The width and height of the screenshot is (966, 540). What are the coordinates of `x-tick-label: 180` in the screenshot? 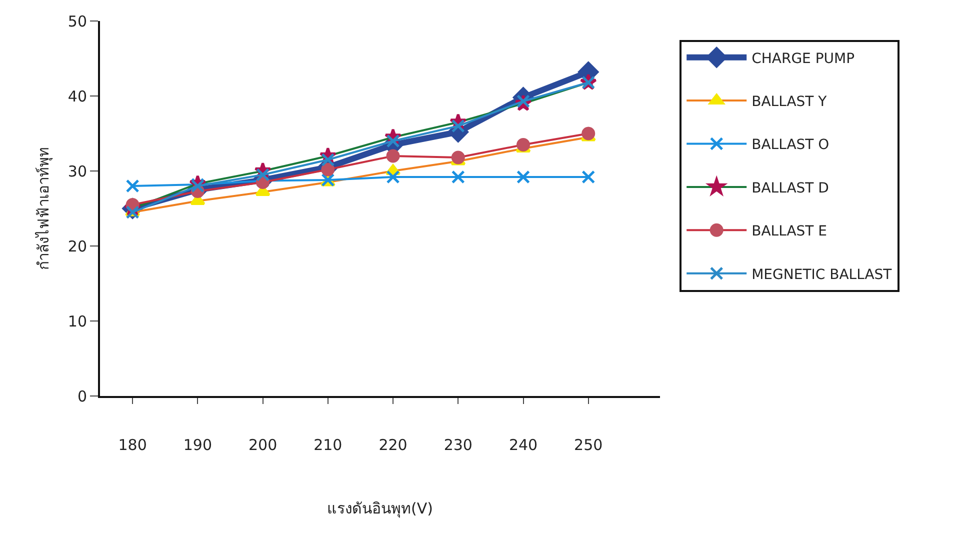 It's located at (132, 445).